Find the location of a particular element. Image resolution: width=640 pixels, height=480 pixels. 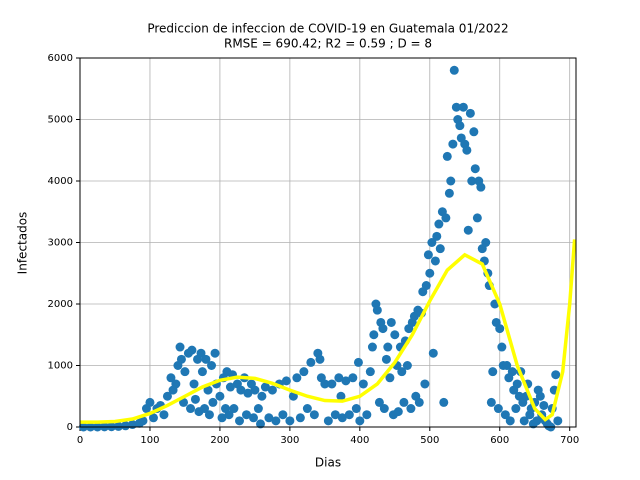

y-tick-label: 6000 is located at coordinates (60, 58).